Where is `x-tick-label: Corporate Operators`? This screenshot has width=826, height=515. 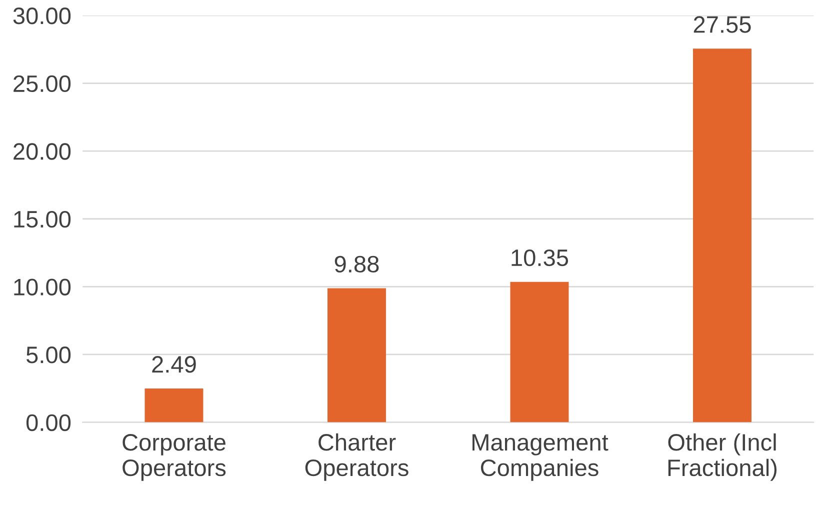 x-tick-label: Corporate Operators is located at coordinates (174, 457).